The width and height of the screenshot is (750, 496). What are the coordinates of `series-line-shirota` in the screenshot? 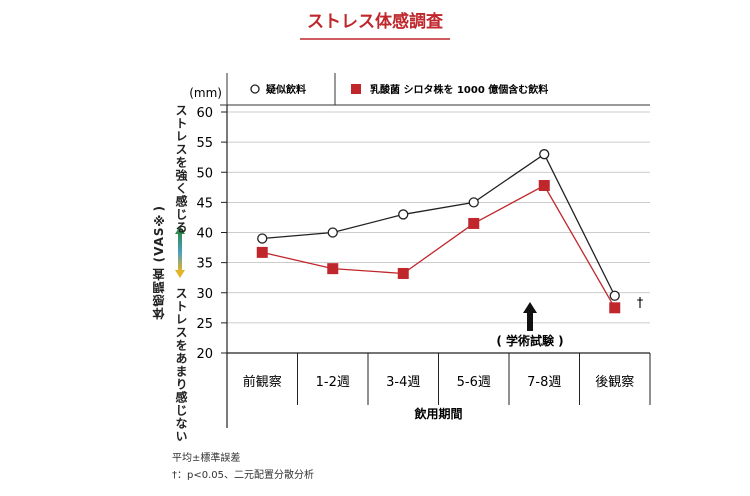 It's located at (439, 246).